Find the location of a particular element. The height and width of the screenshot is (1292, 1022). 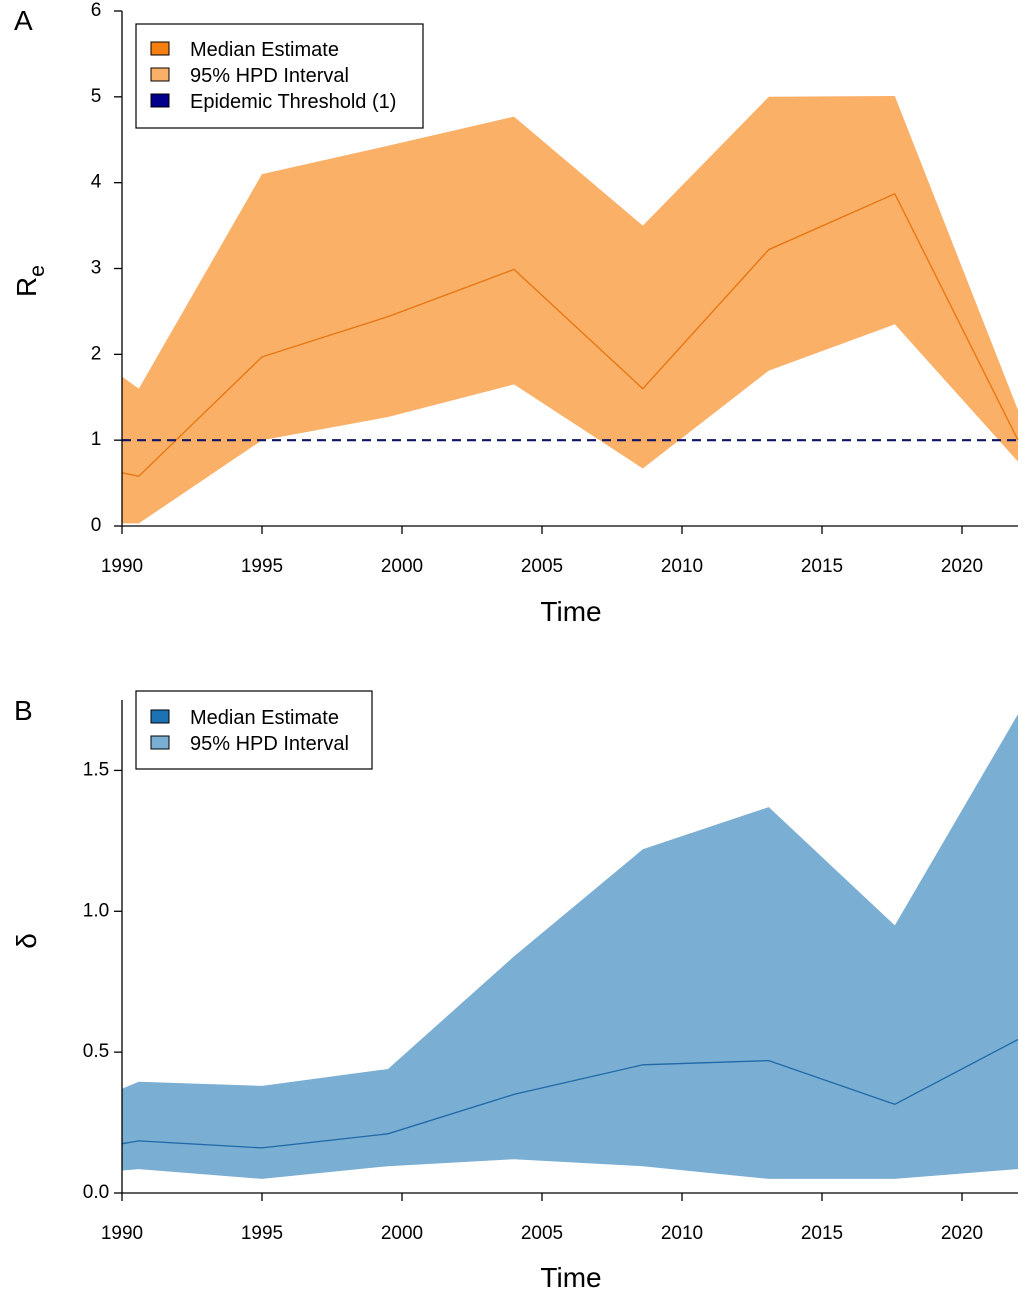

b-x-tick-label: 2010 is located at coordinates (682, 1233).